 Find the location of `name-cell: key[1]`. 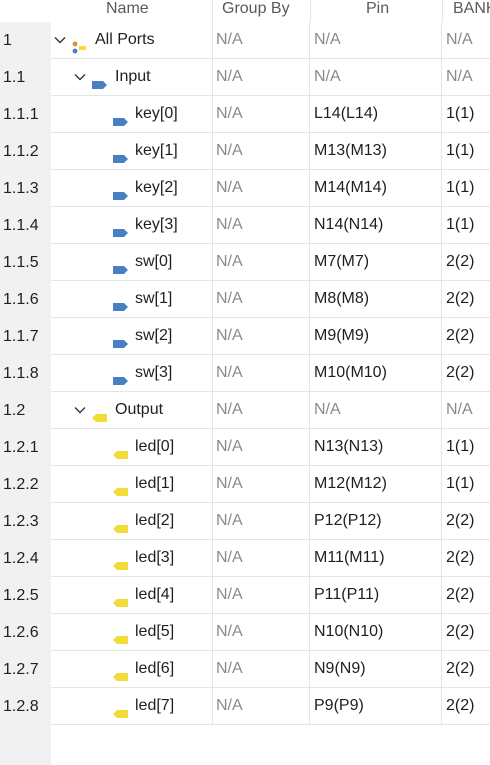

name-cell: key[1] is located at coordinates (132, 151).